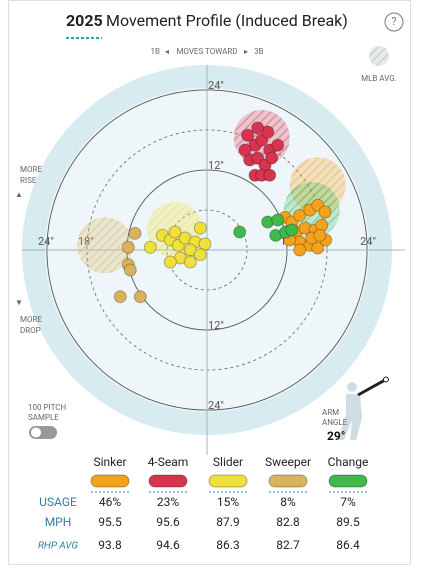 The image size is (431, 570). What do you see at coordinates (379, 78) in the screenshot?
I see `avg-legend-label: MLB AVG.` at bounding box center [379, 78].